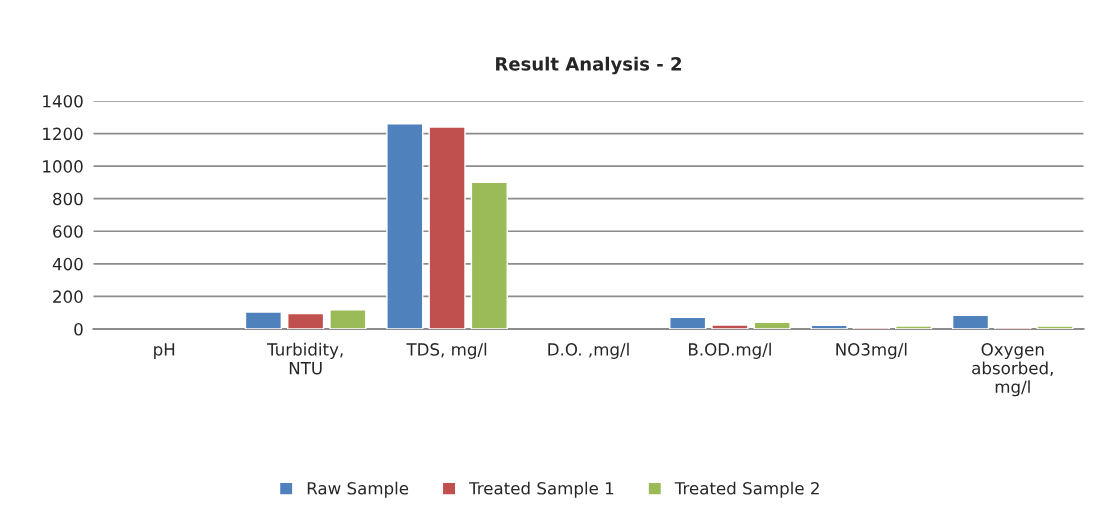  What do you see at coordinates (68, 296) in the screenshot?
I see `y-tick-label: 200` at bounding box center [68, 296].